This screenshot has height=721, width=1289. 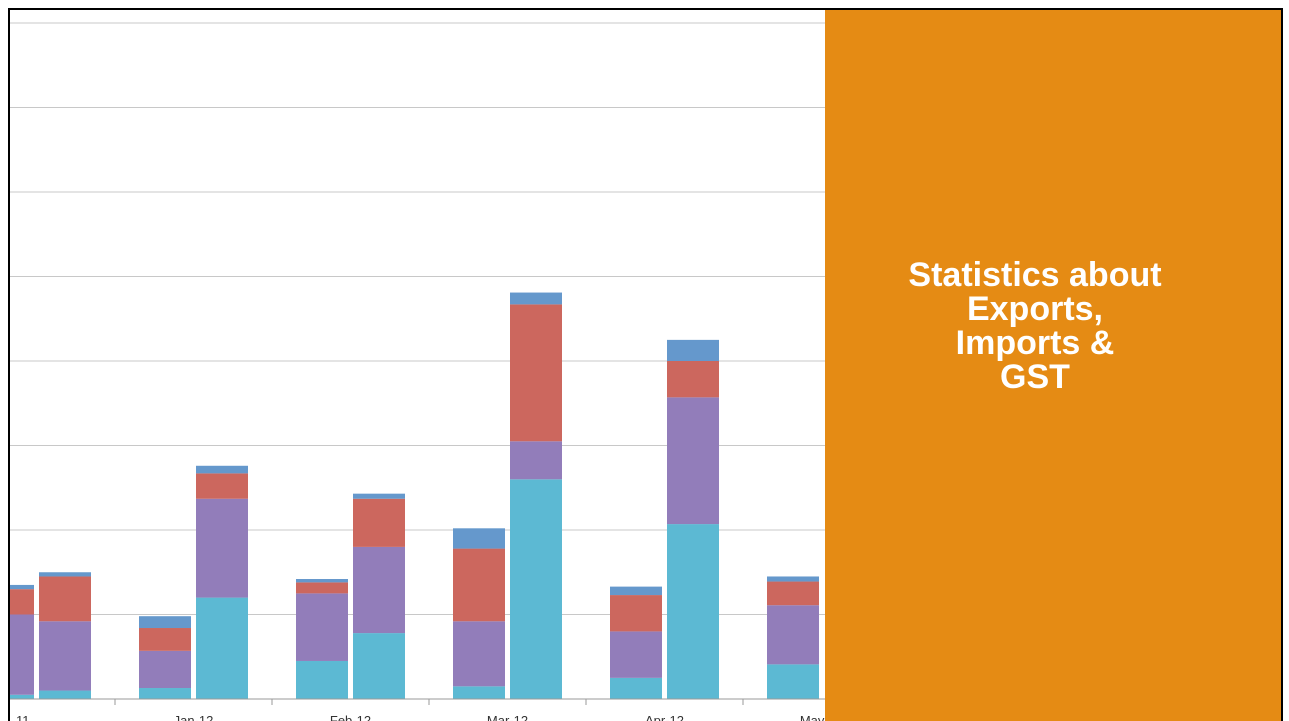 What do you see at coordinates (23, 717) in the screenshot?
I see `x-tick-label: 11` at bounding box center [23, 717].